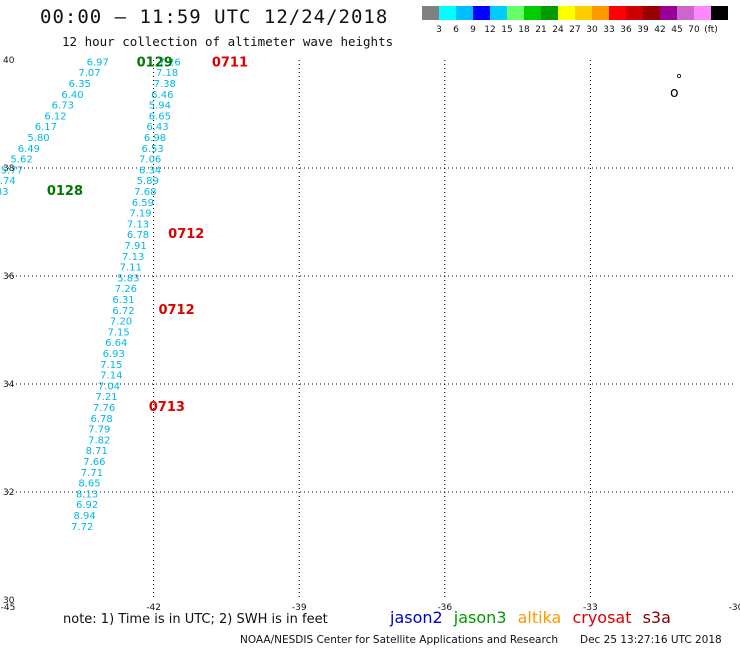 The height and width of the screenshot is (650, 740). I want to click on swh-value: 6.98, so click(155, 138).